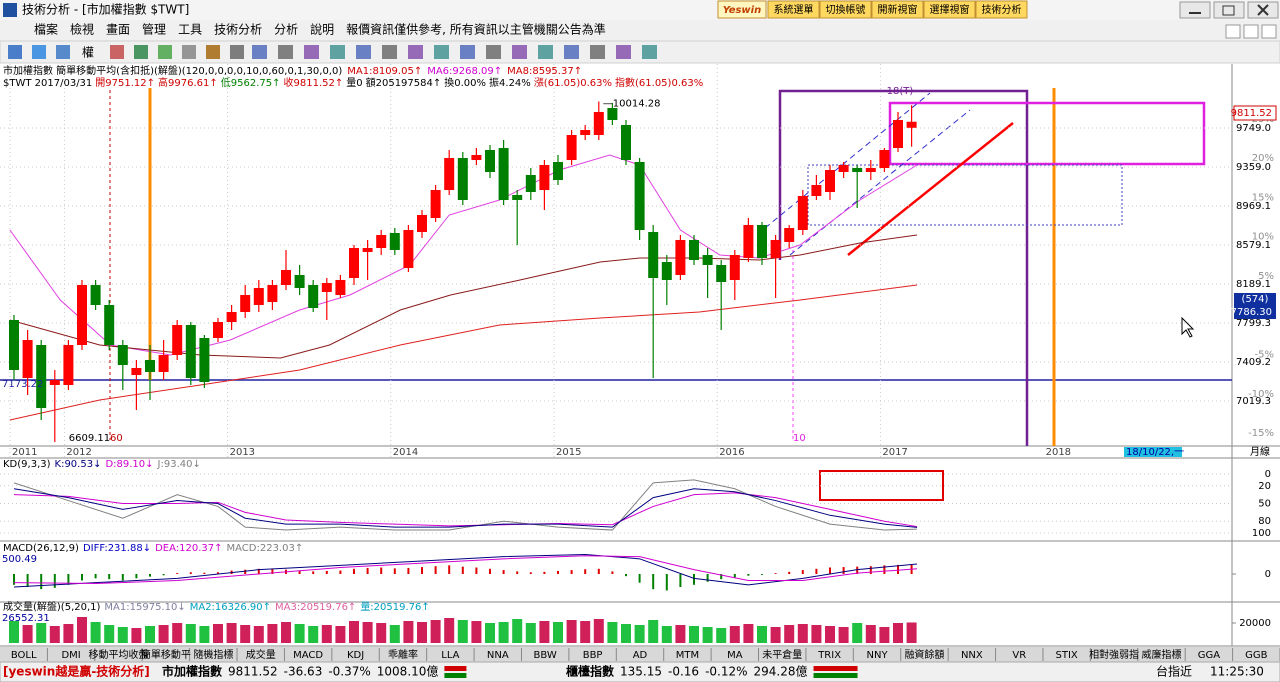 The width and height of the screenshot is (1280, 682). Describe the element at coordinates (1269, 31) in the screenshot. I see `child-close` at that location.